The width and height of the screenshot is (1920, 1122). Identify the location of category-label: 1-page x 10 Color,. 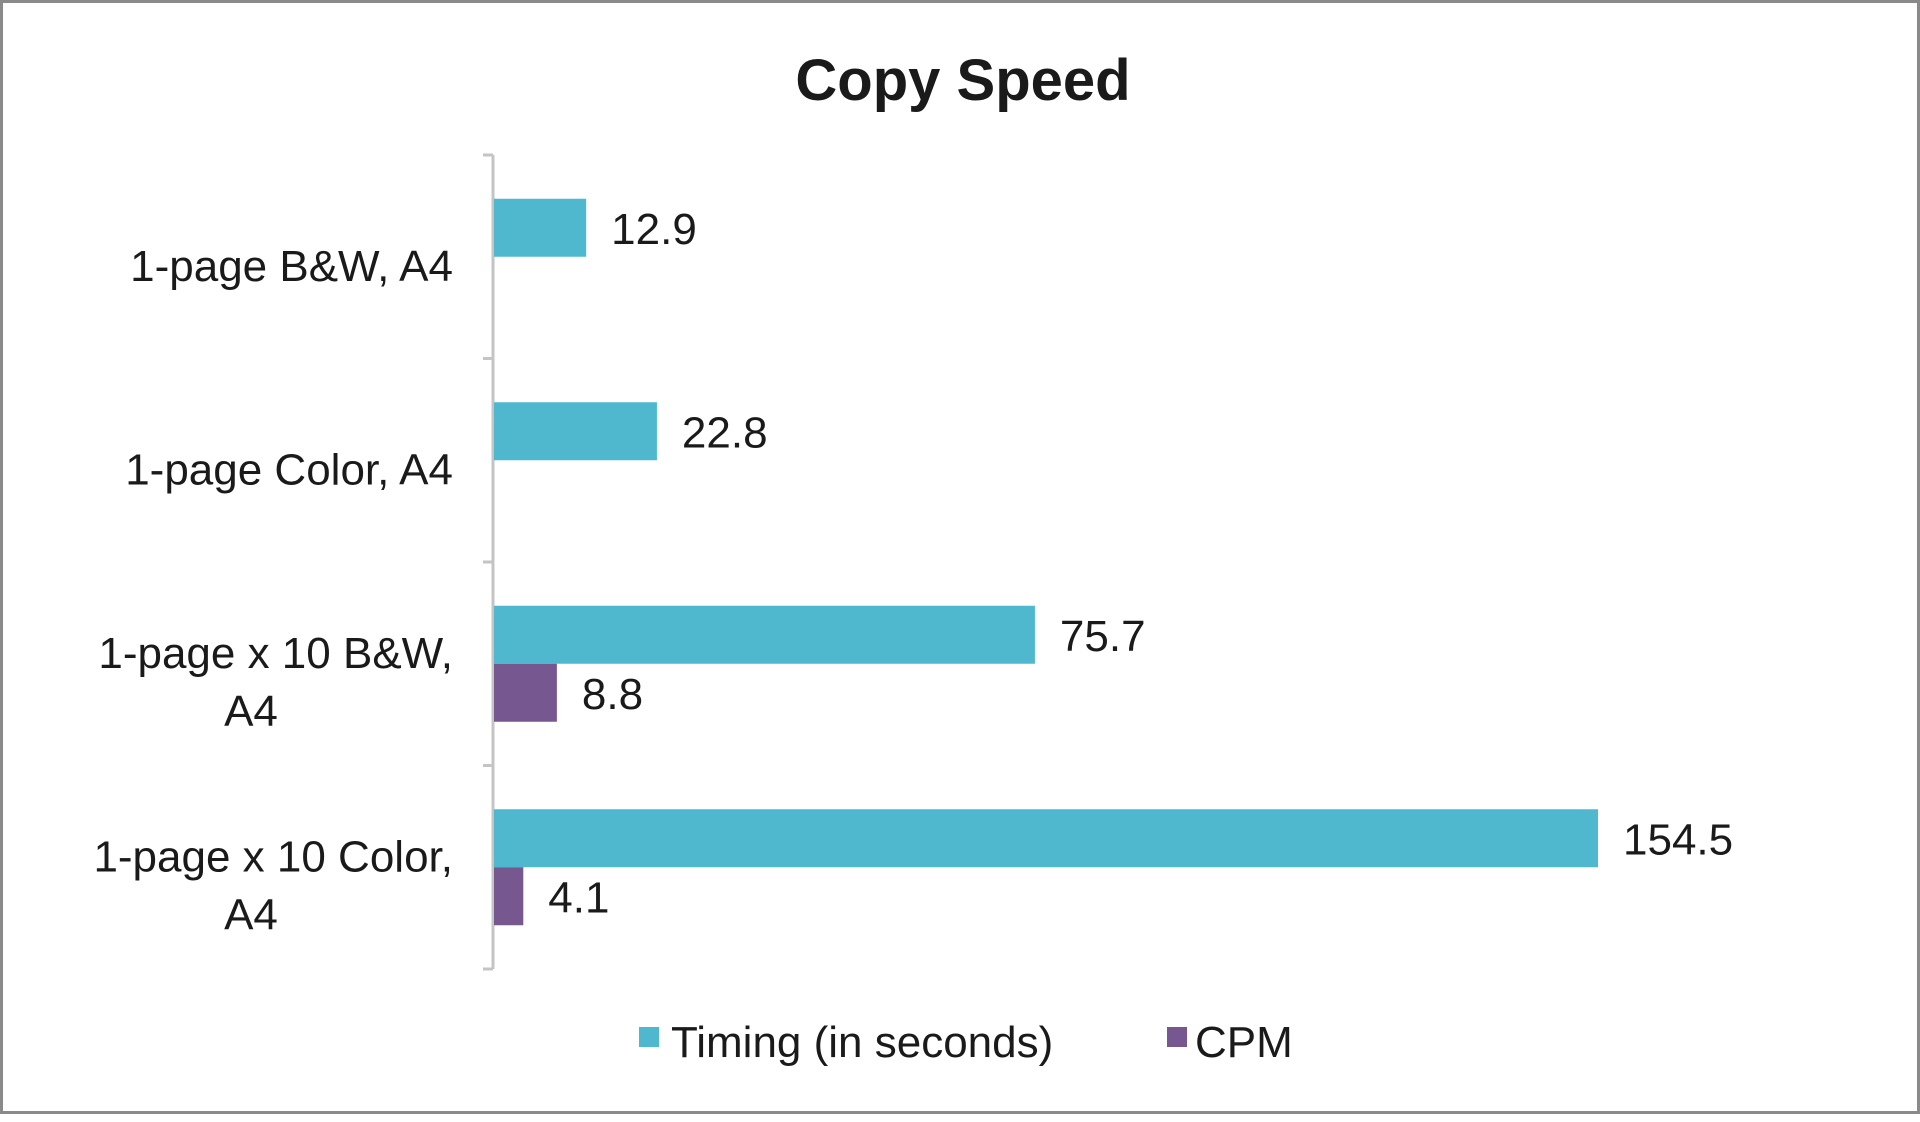
(273, 856).